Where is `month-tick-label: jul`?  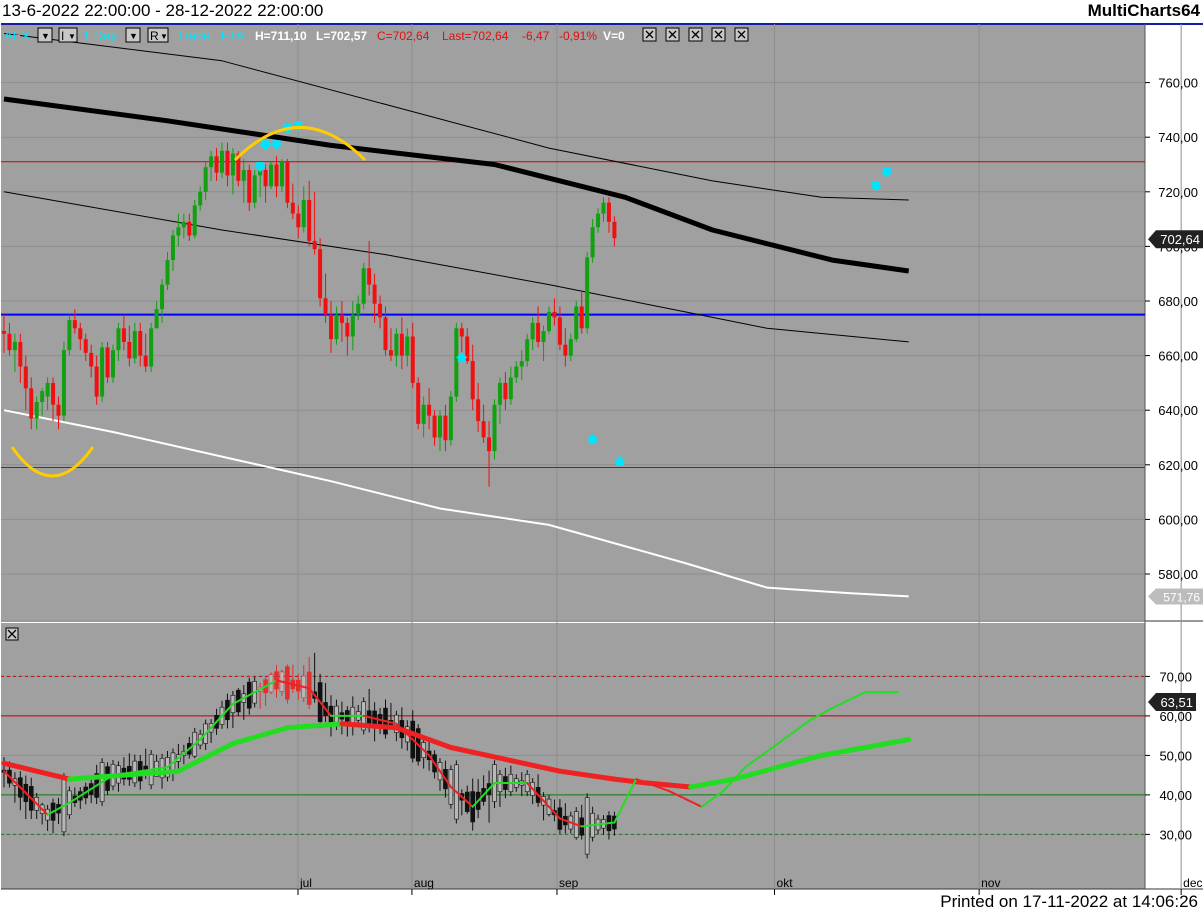
month-tick-label: jul is located at coordinates (305, 883).